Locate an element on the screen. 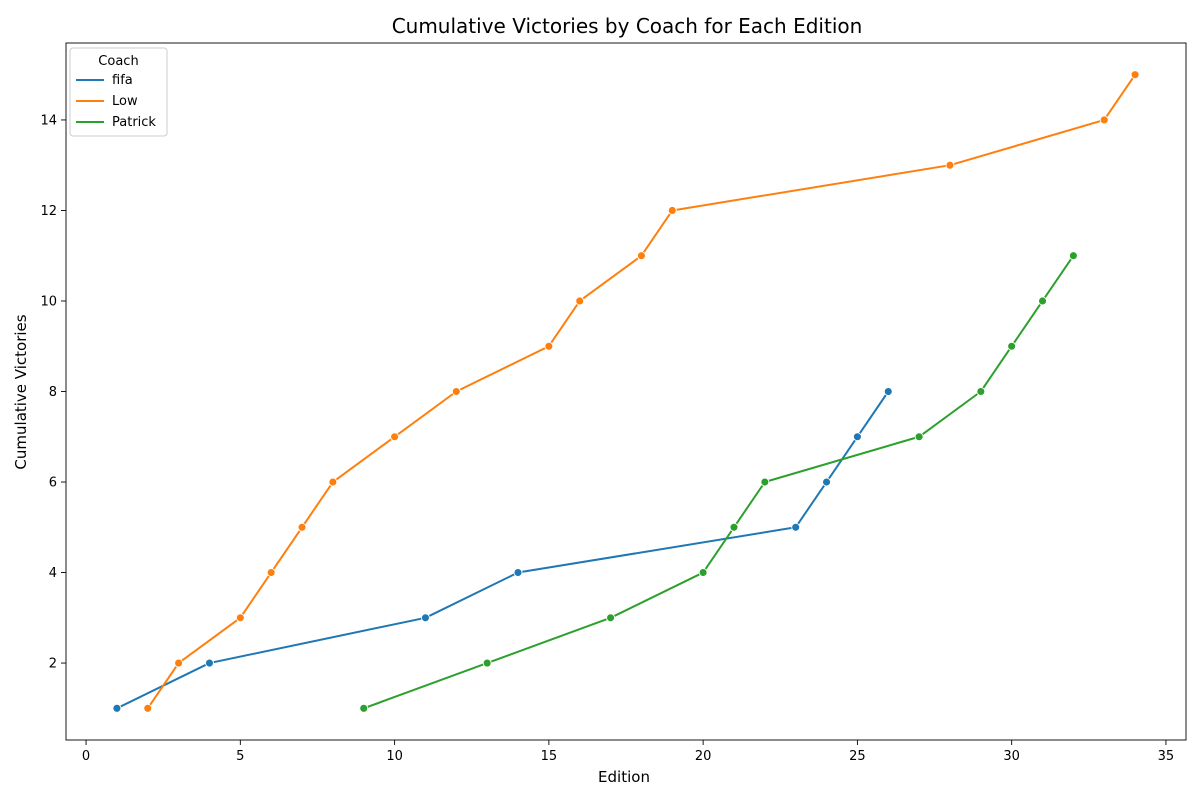 Image resolution: width=1200 pixels, height=800 pixels. x-tick-label: 30 is located at coordinates (1011, 756).